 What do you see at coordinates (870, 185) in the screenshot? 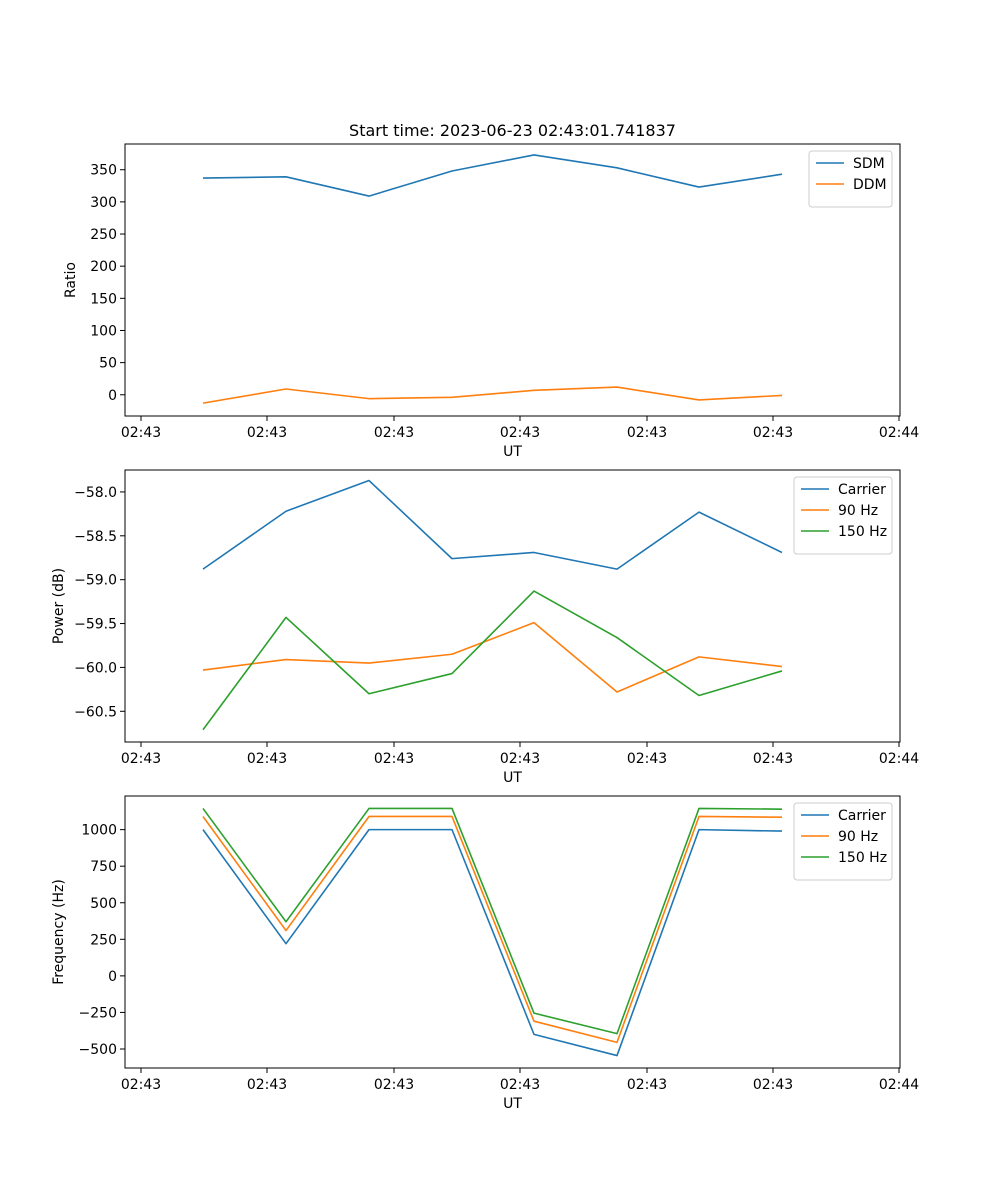
I see `legend-entry-ddm: DDM` at bounding box center [870, 185].